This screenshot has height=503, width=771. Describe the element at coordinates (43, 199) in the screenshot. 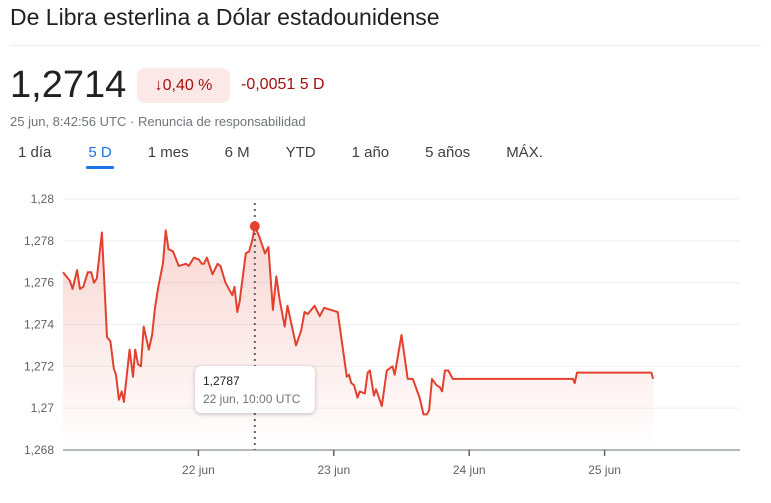

I see `y-tick-label: 1,28` at that location.